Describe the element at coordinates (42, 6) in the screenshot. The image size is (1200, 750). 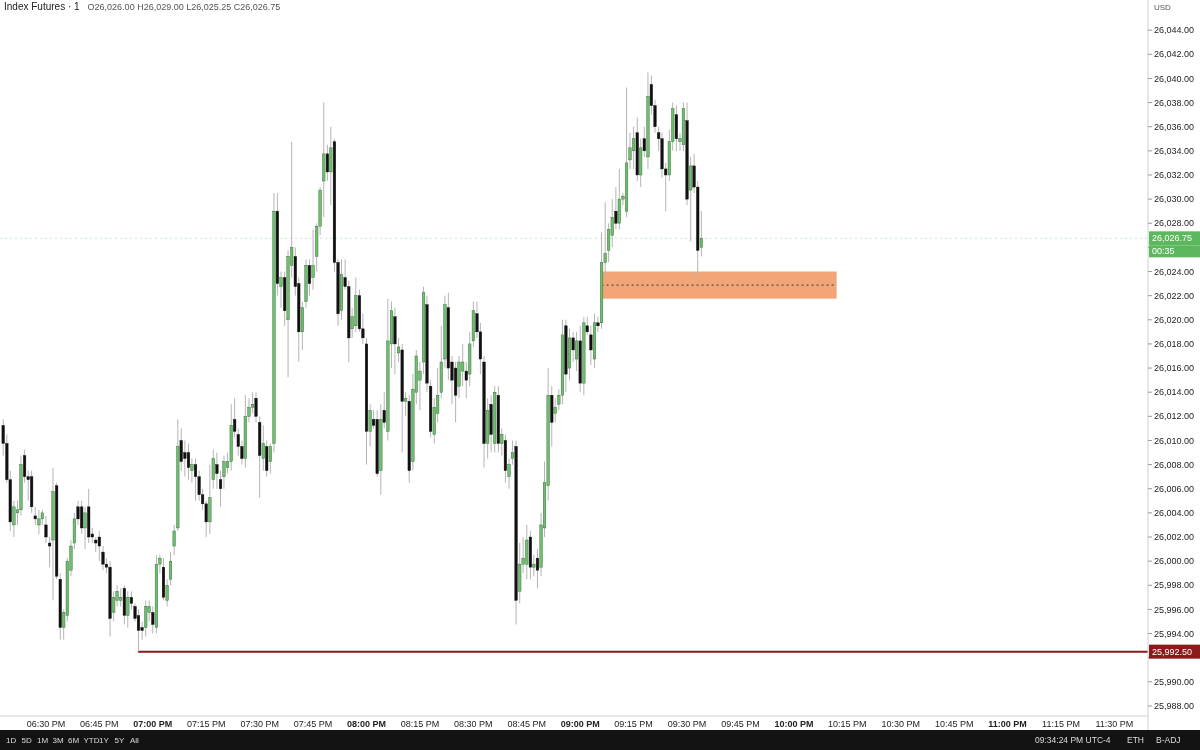
I see `chart-title: Index Futures · 1` at that location.